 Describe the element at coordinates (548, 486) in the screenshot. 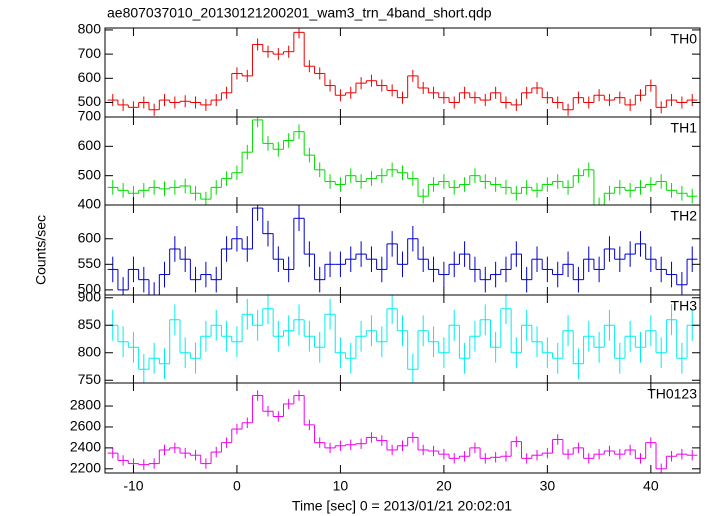

I see `x-tick-label: 30` at that location.